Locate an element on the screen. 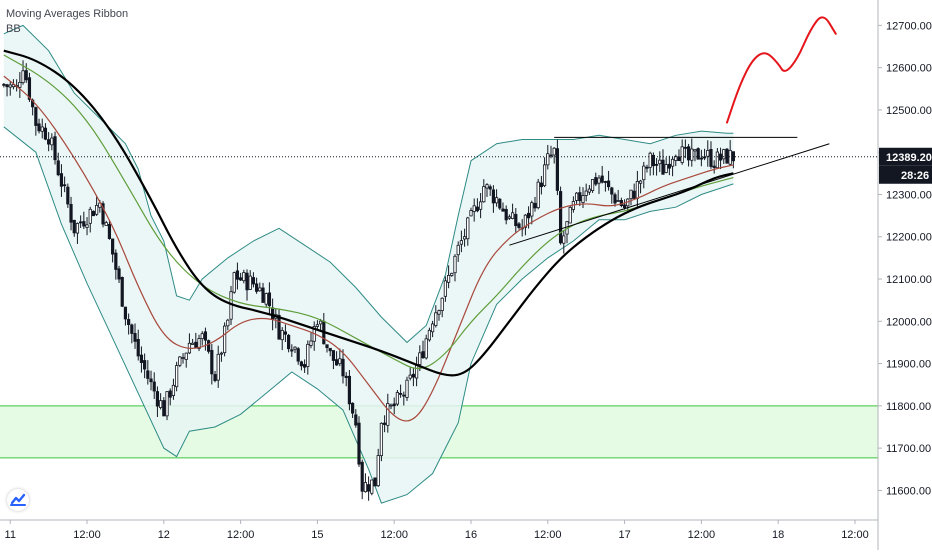 The image size is (932, 555). drawings-layer is located at coordinates (673, 131).